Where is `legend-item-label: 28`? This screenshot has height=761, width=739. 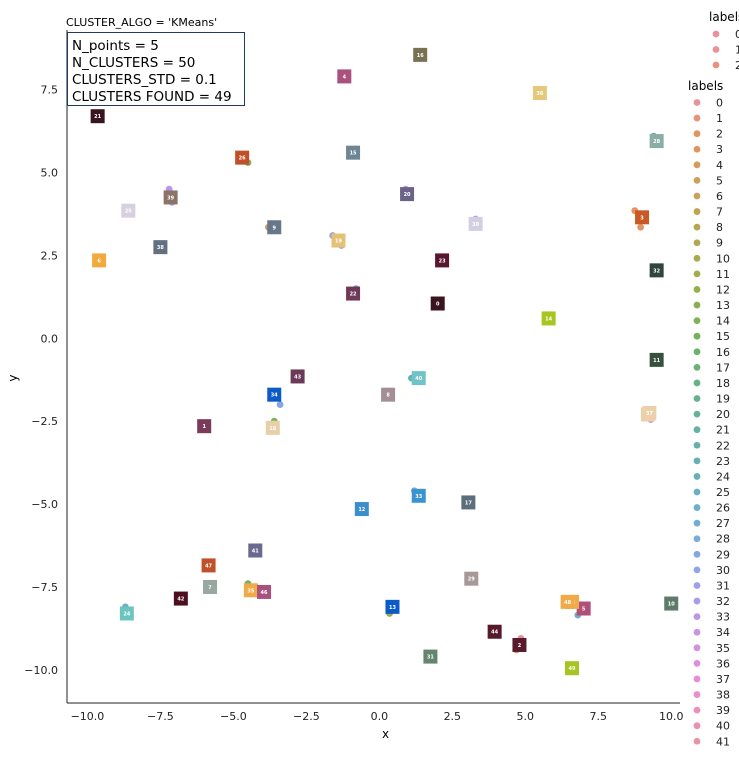 legend-item-label: 28 is located at coordinates (723, 539).